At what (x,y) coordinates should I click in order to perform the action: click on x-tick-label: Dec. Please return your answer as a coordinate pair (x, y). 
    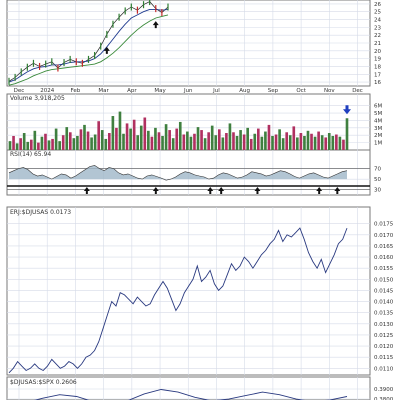
    Looking at the image, I should click on (19, 91).